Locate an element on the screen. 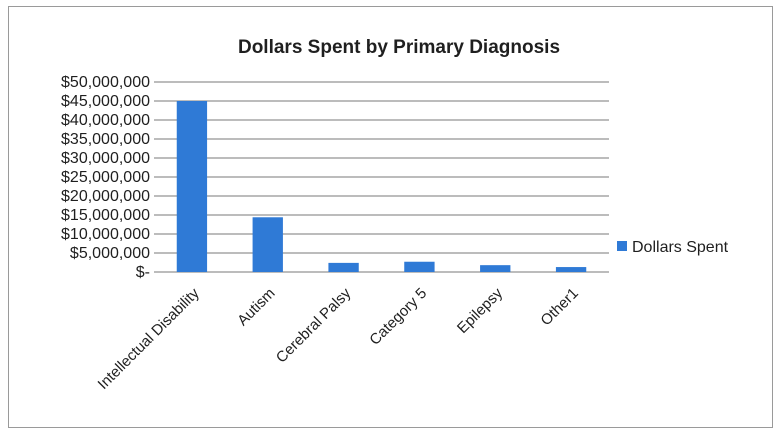  y-tick-label: $25,000,000 is located at coordinates (105, 177).